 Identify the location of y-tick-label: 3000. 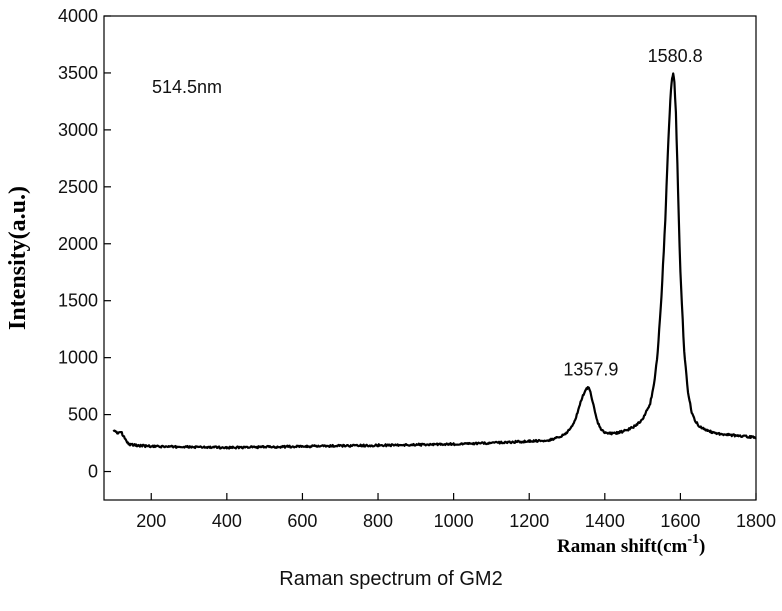
(78, 130).